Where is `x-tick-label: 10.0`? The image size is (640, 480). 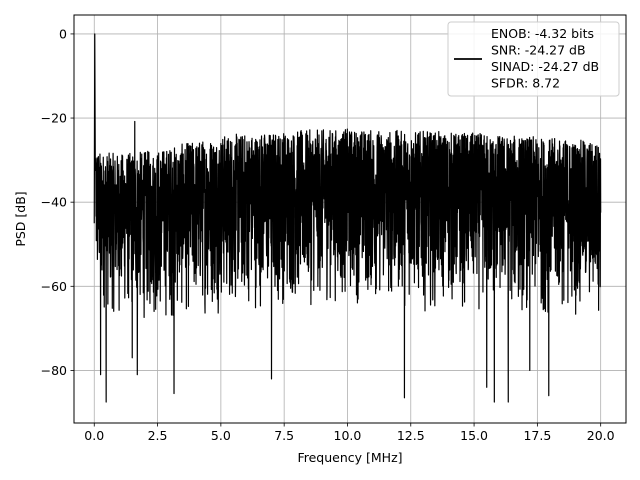
x-tick-label: 10.0 is located at coordinates (348, 435).